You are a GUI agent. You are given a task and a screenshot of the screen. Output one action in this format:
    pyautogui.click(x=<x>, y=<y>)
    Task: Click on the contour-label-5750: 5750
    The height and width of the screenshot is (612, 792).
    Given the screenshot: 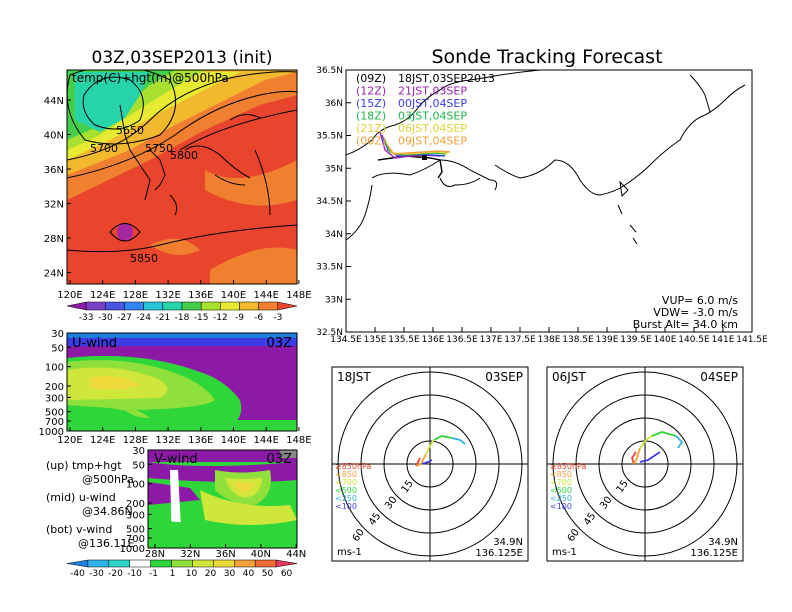 What is the action you would take?
    pyautogui.click(x=159, y=148)
    